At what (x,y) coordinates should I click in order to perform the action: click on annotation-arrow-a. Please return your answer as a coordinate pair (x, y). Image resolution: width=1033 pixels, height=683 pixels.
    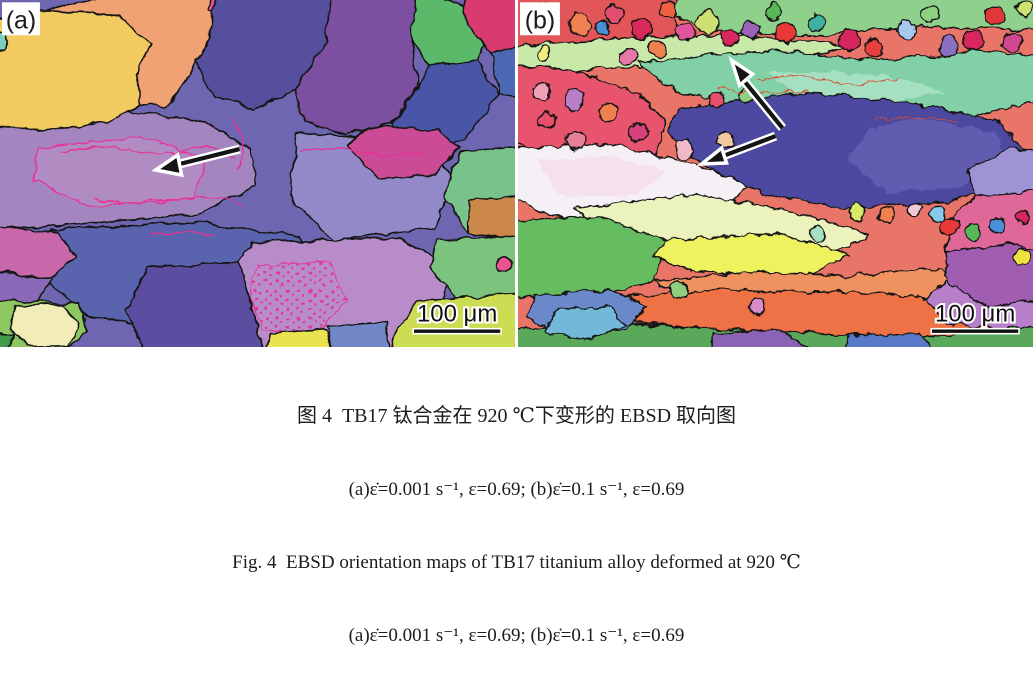
    Looking at the image, I should click on (196, 161).